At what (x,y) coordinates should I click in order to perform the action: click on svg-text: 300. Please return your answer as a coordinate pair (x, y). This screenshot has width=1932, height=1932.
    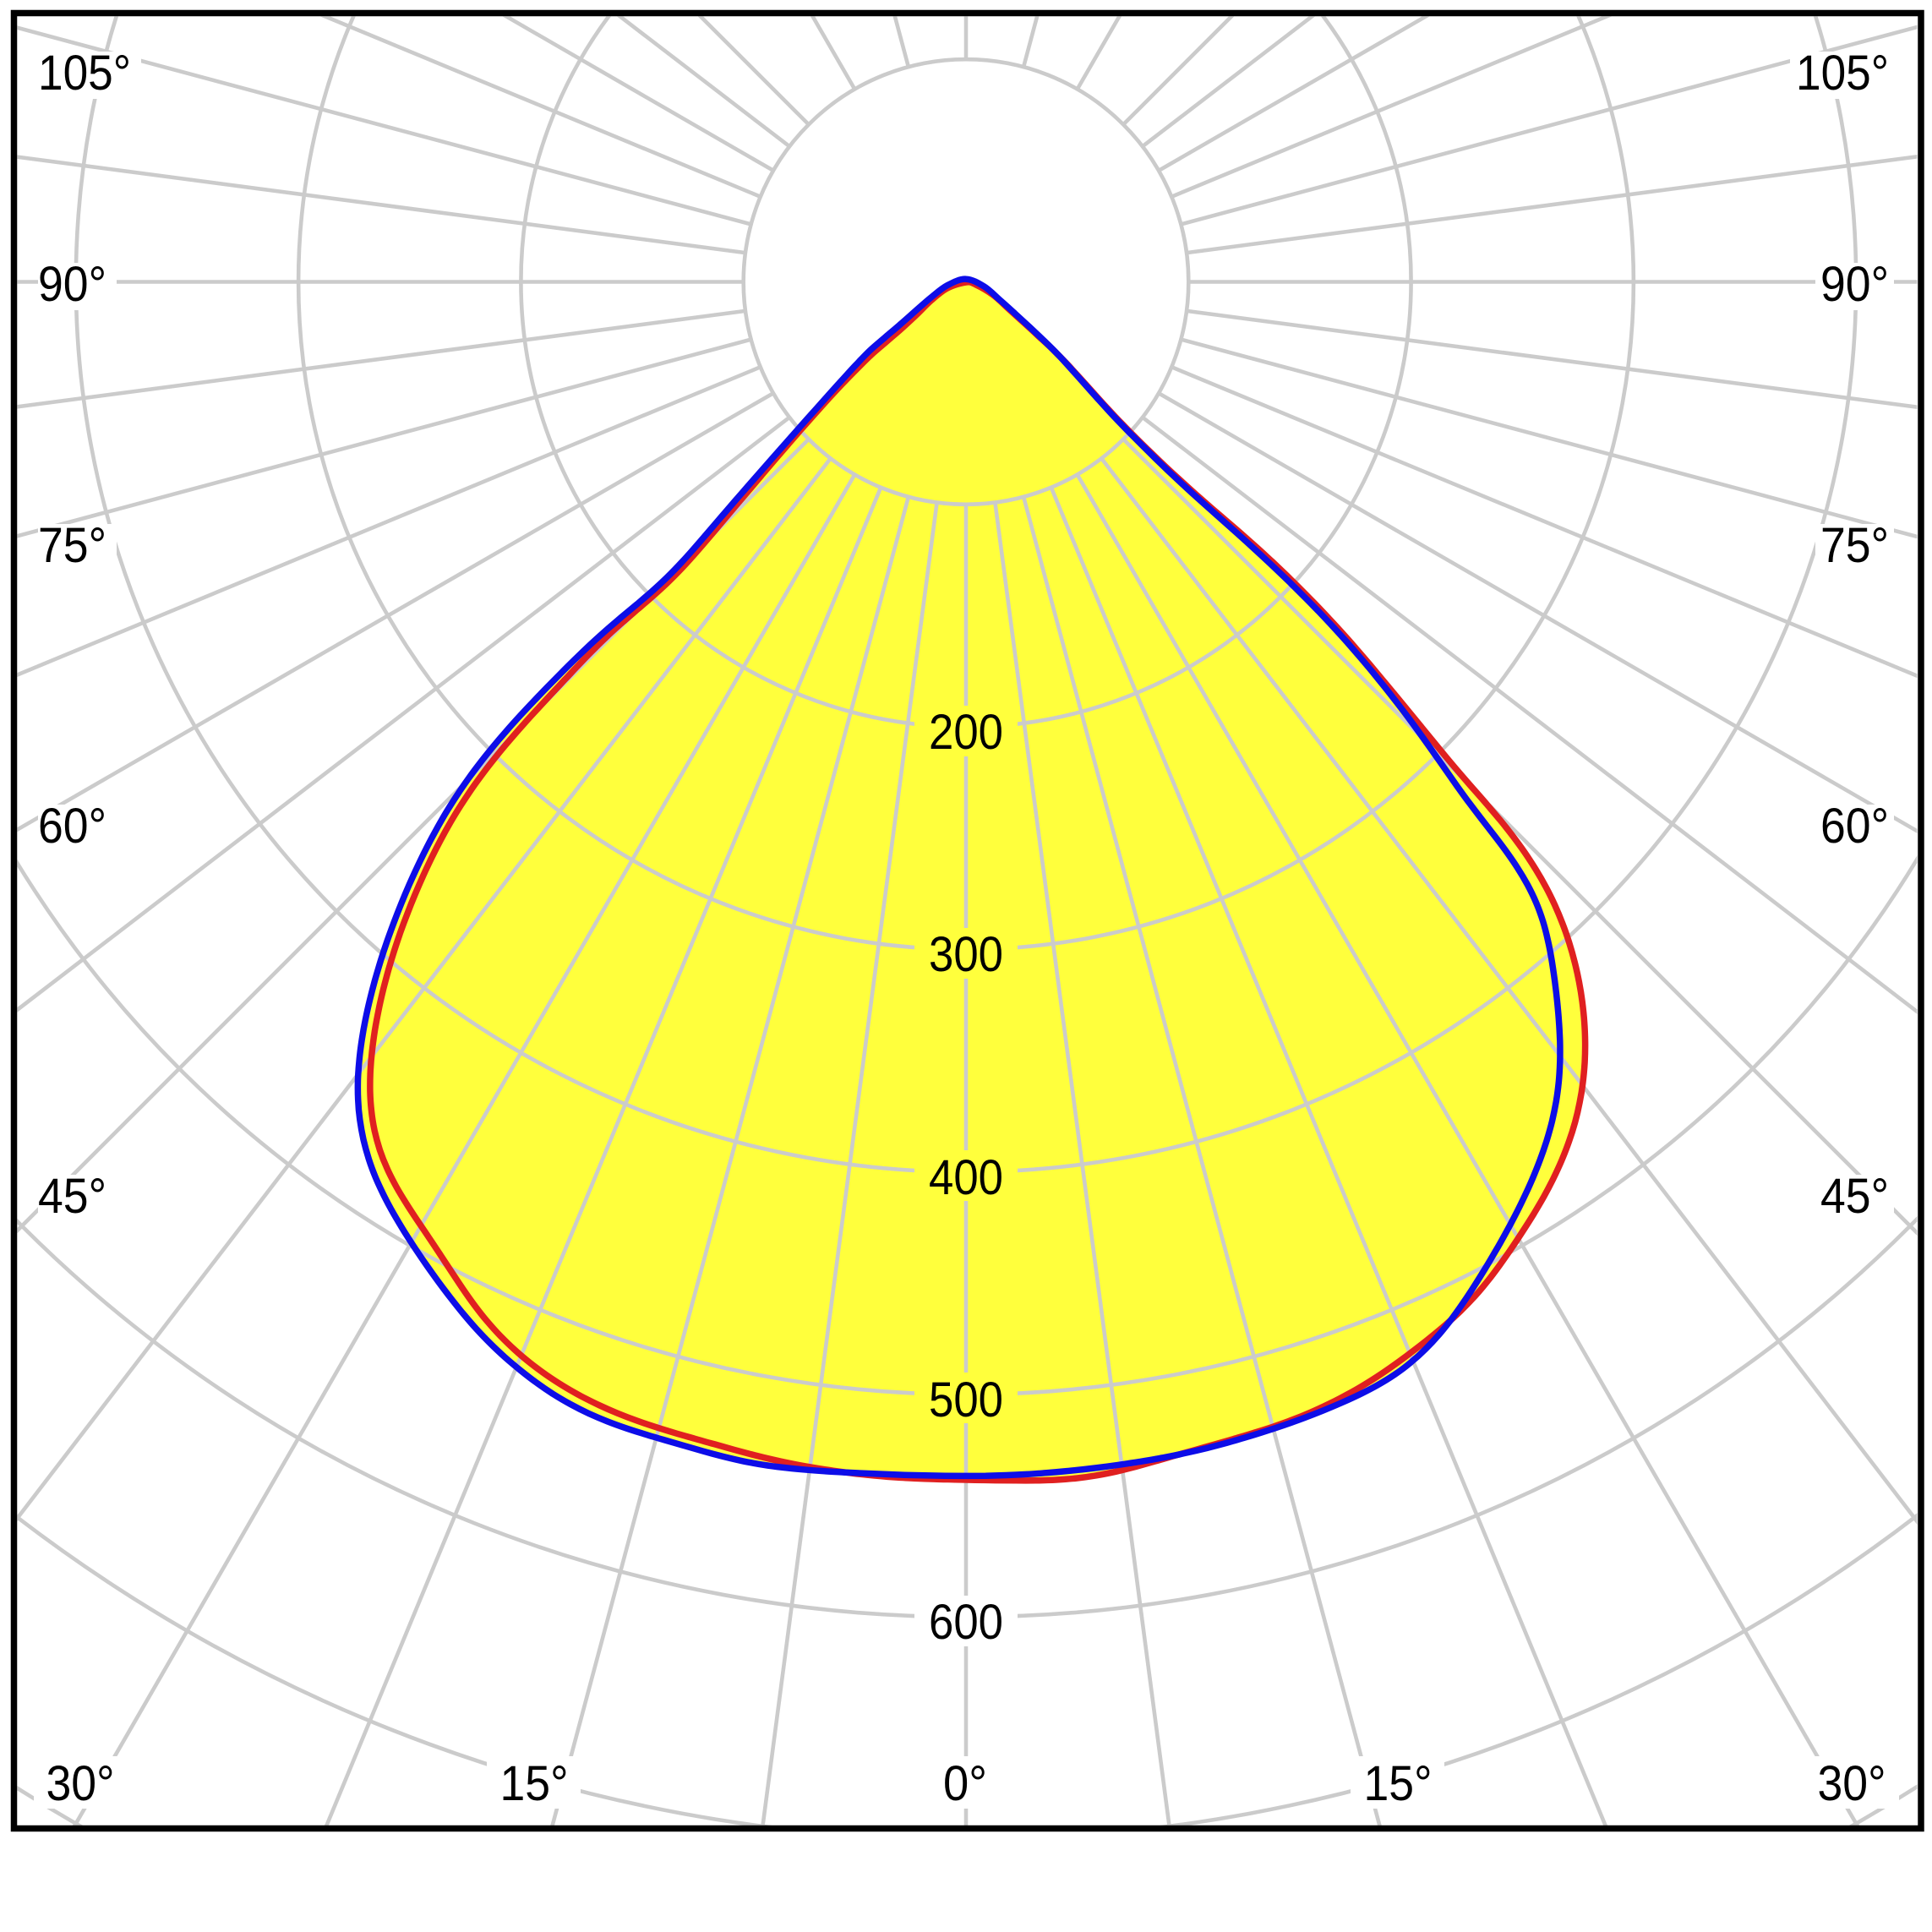
    Looking at the image, I should click on (966, 954).